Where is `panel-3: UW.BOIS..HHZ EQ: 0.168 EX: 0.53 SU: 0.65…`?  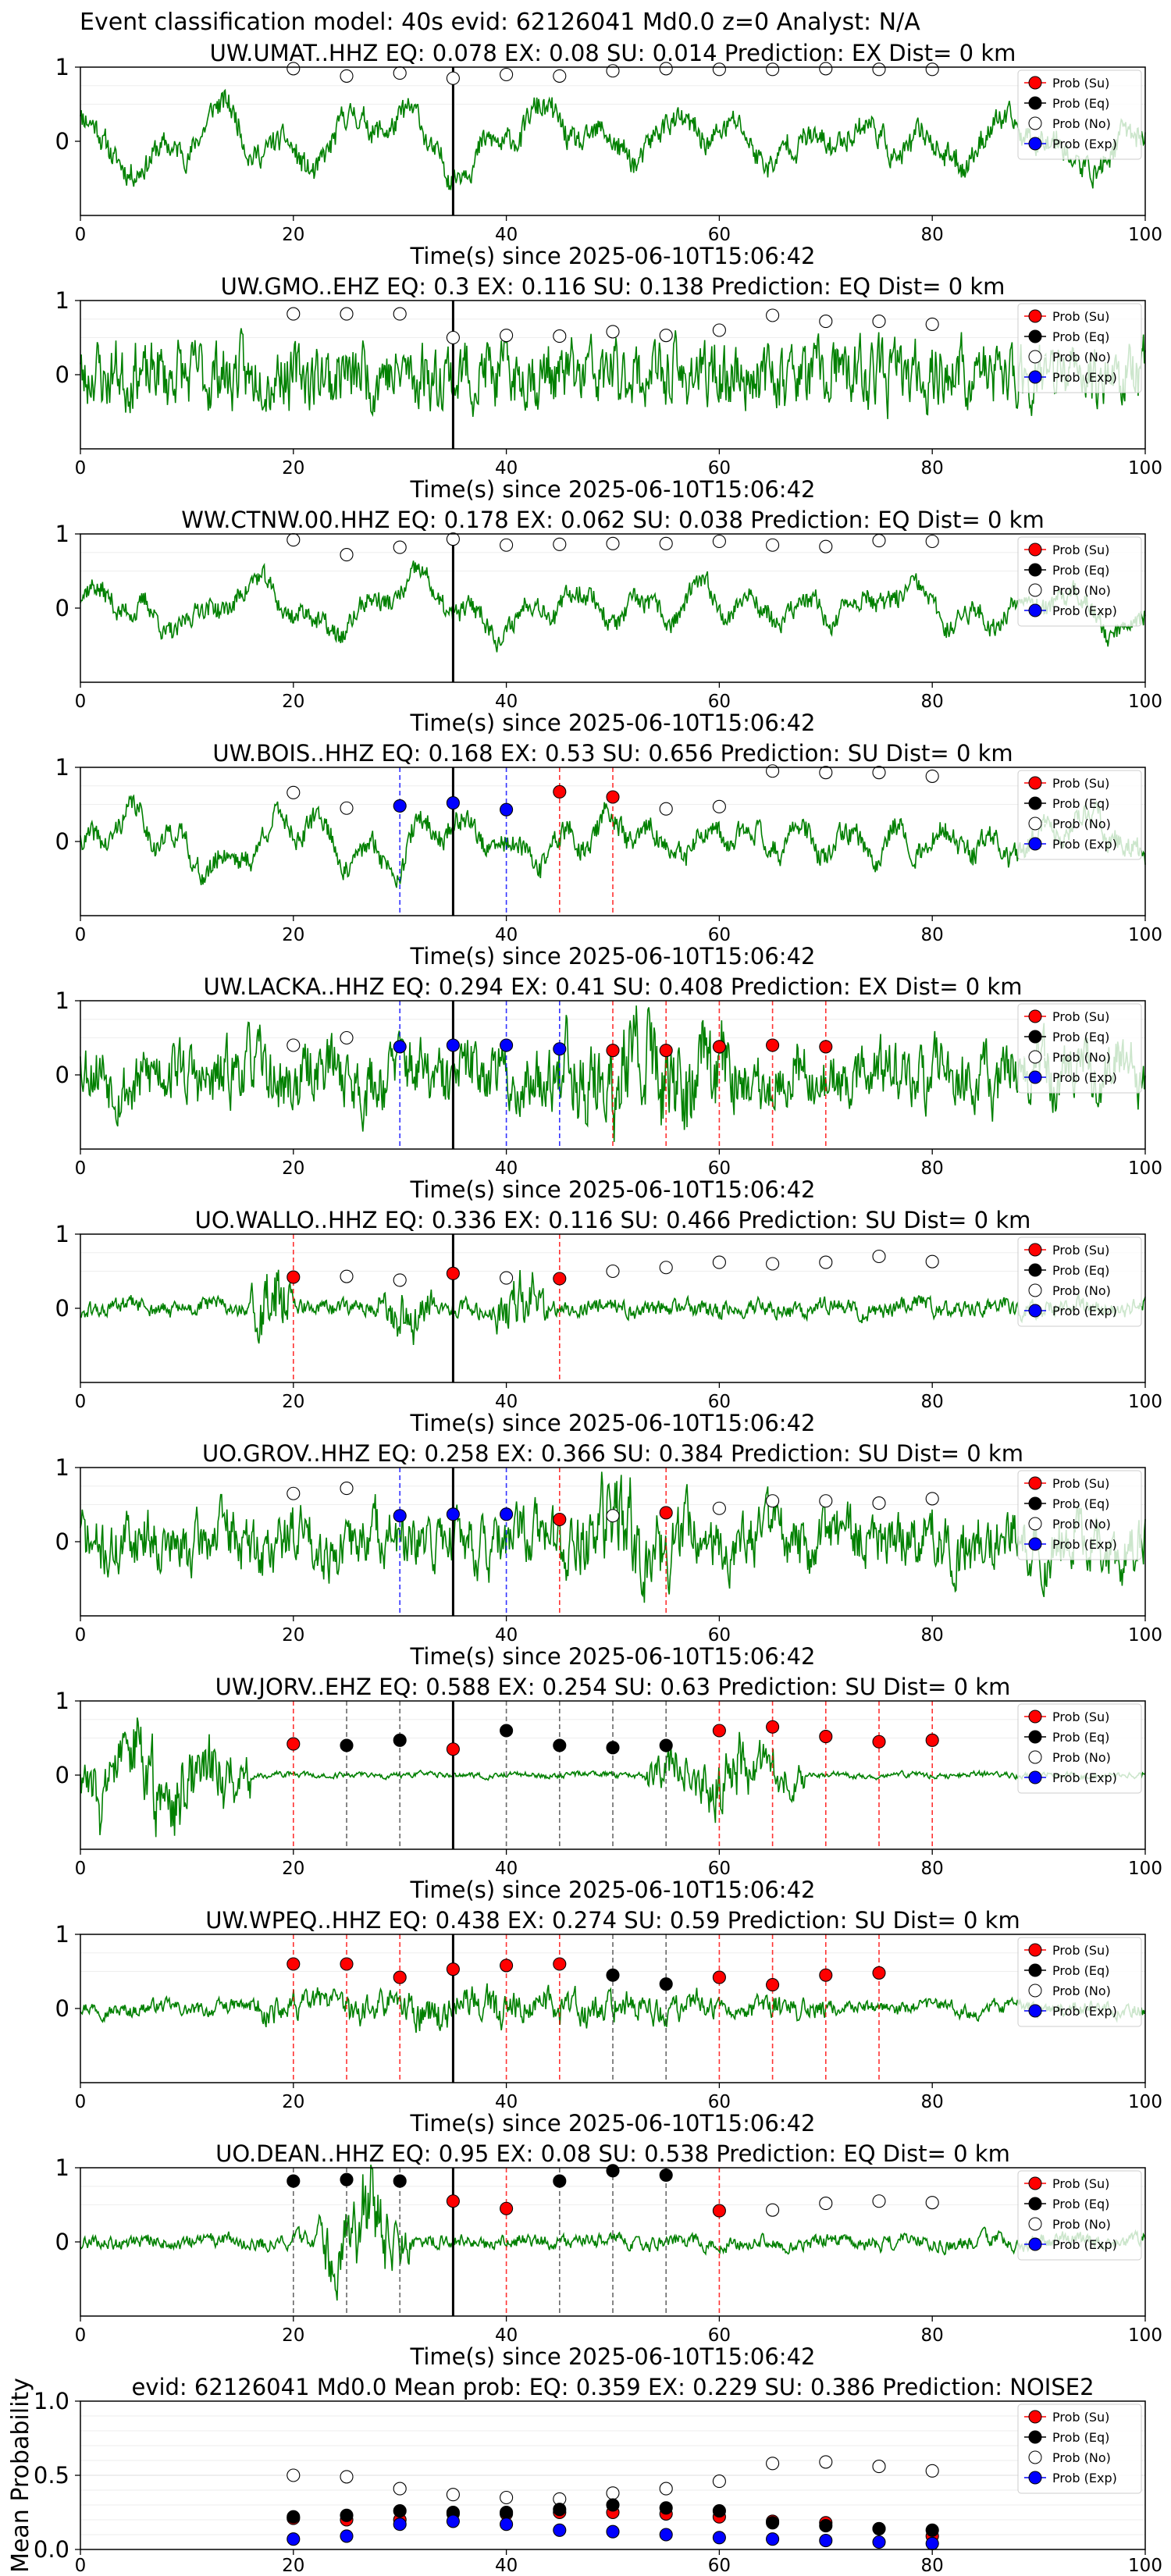 panel-3: UW.BOIS..HHZ EQ: 0.168 EX: 0.53 SU: 0.65… is located at coordinates (608, 855).